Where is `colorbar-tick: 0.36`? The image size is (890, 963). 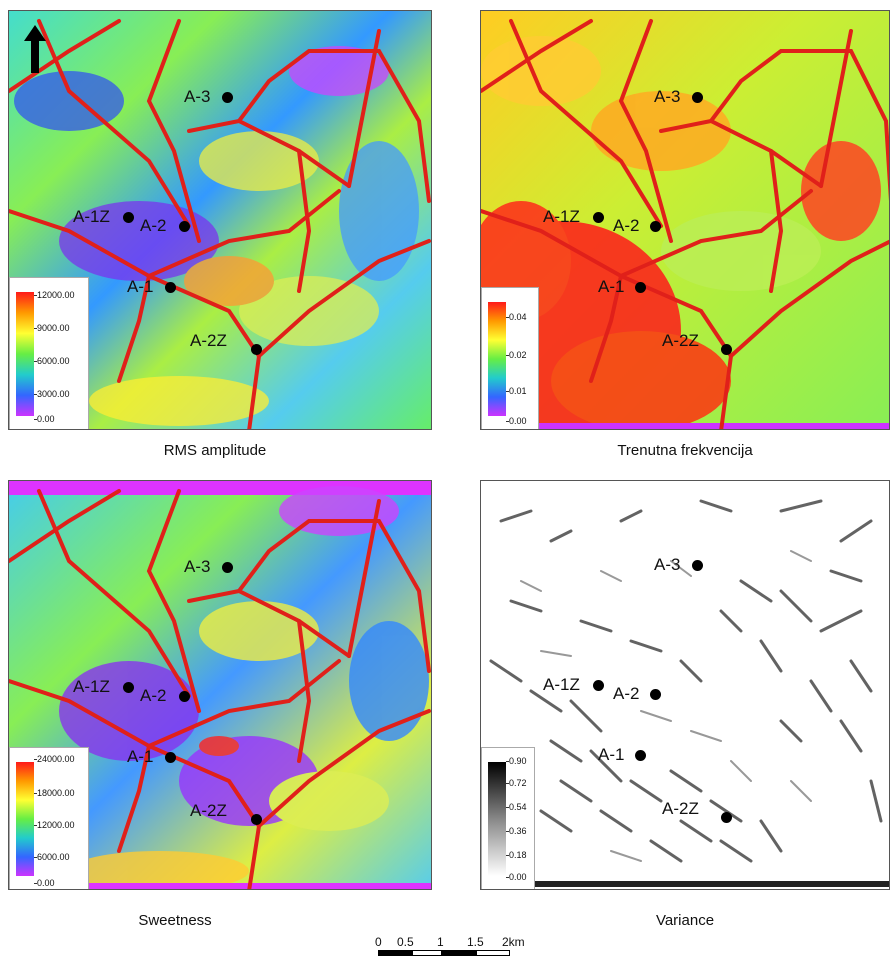 colorbar-tick: 0.36 is located at coordinates (516, 831).